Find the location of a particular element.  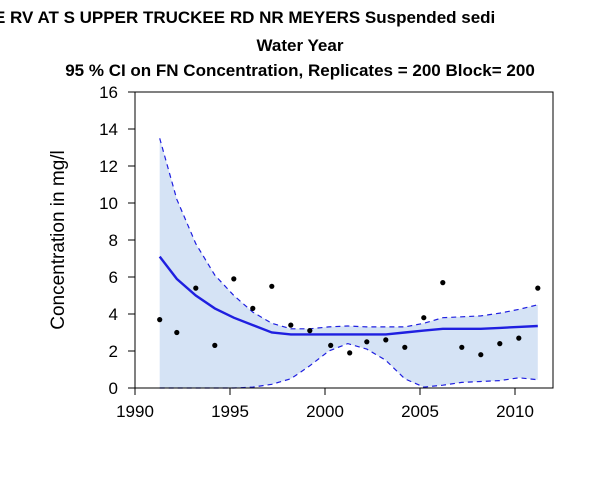

x-tick-label: 1995 is located at coordinates (230, 411).